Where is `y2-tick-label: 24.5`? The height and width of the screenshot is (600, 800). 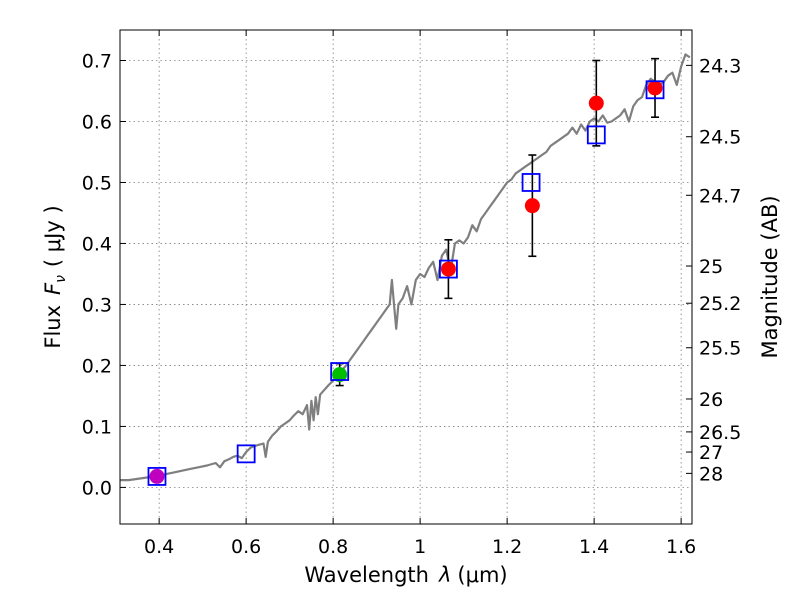
y2-tick-label: 24.5 is located at coordinates (720, 138).